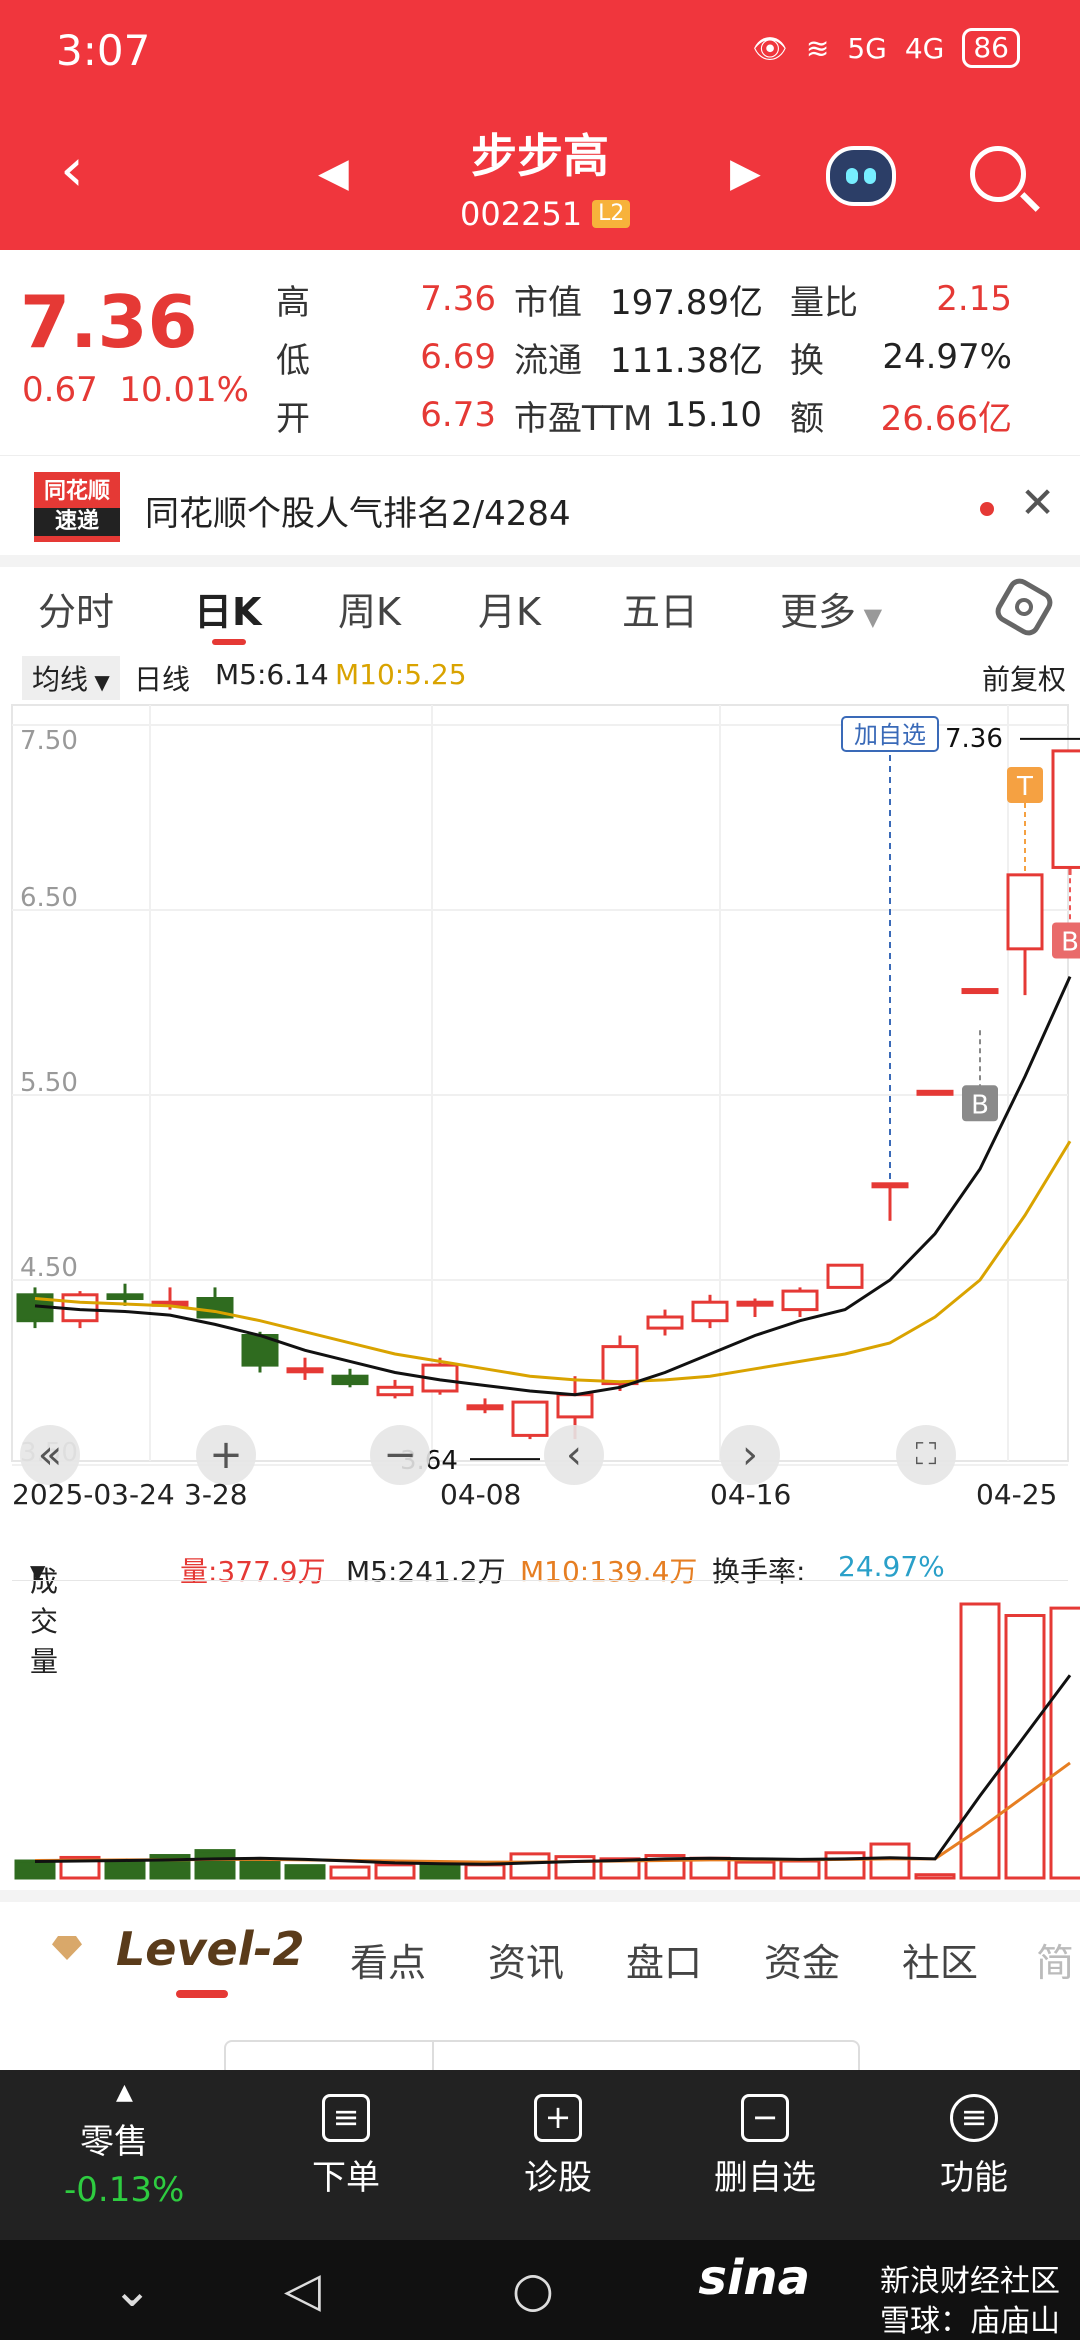  I want to click on zoom-out-icon: −, so click(400, 1455).